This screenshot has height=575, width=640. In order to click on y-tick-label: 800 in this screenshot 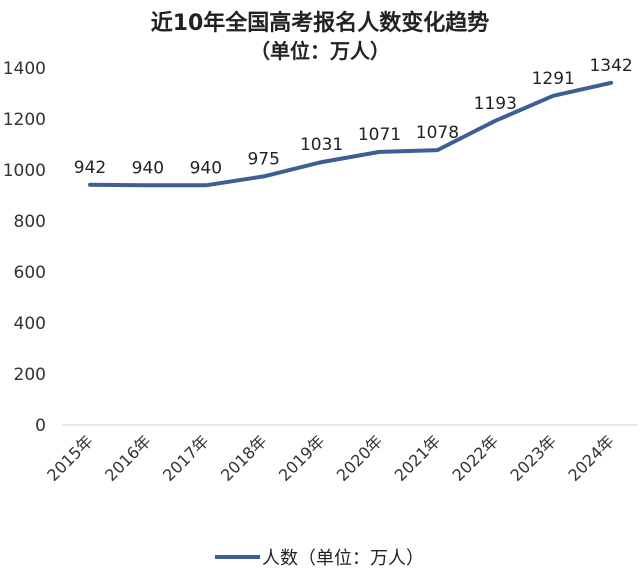, I will do `click(30, 222)`.